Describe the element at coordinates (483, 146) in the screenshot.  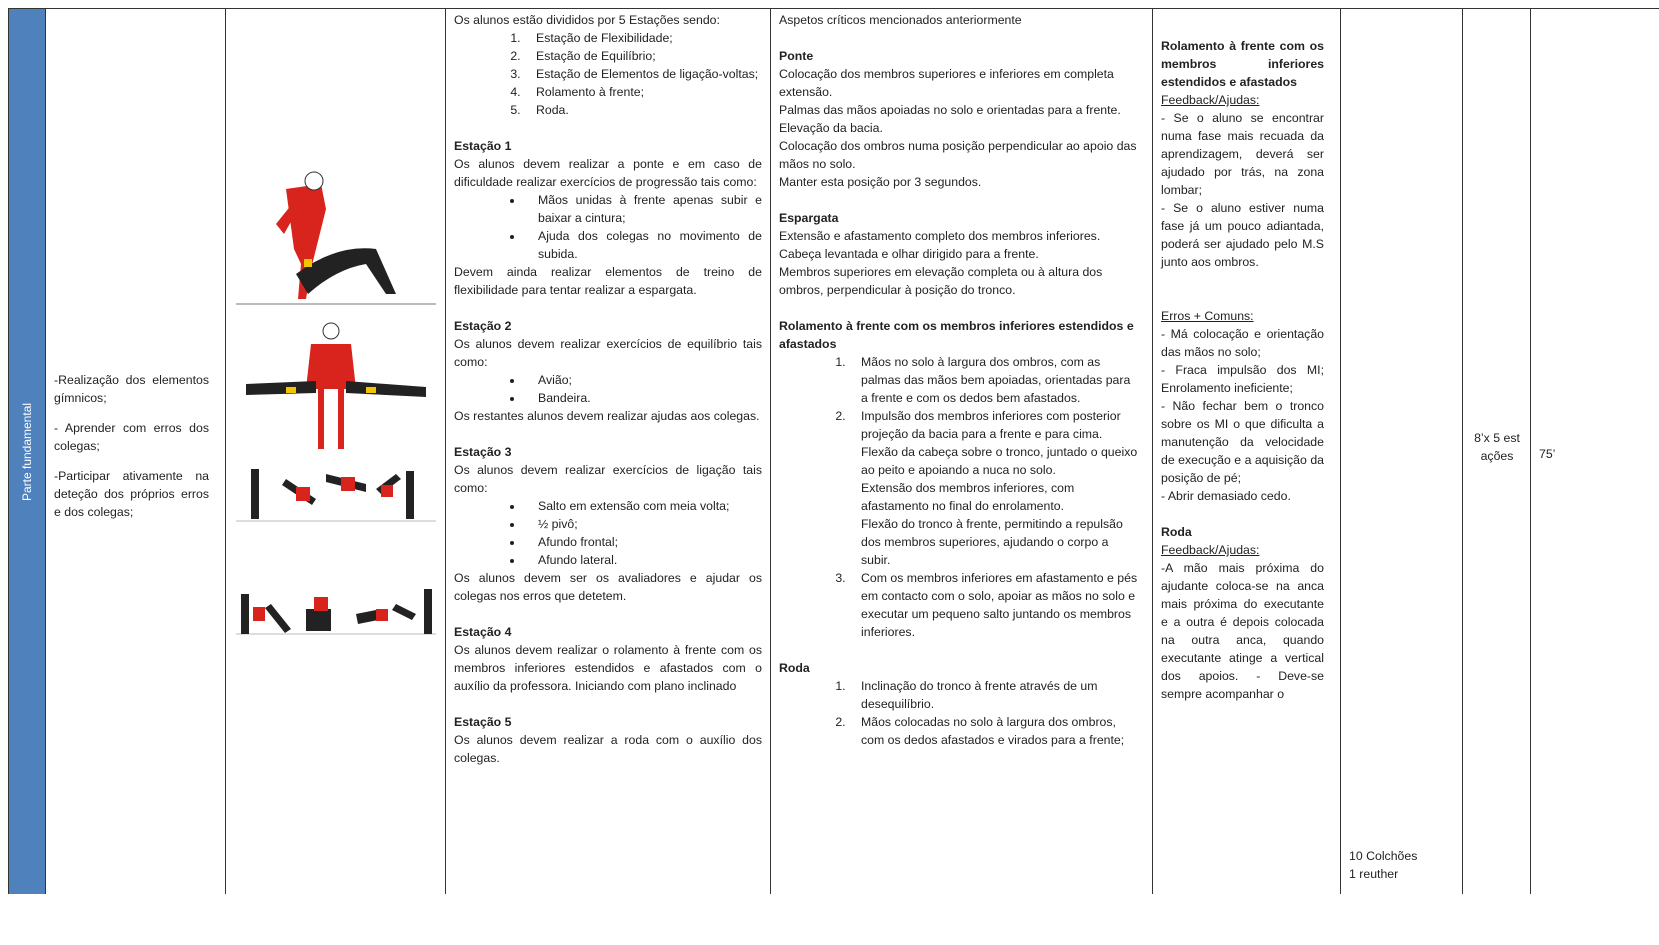
I see `block-title: Estação 1` at that location.